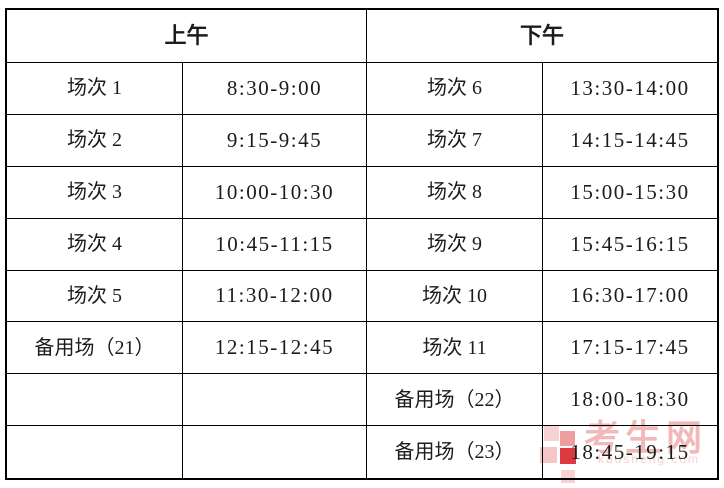 The height and width of the screenshot is (488, 724). What do you see at coordinates (95, 140) in the screenshot?
I see `cell-session-label: 场次 2` at bounding box center [95, 140].